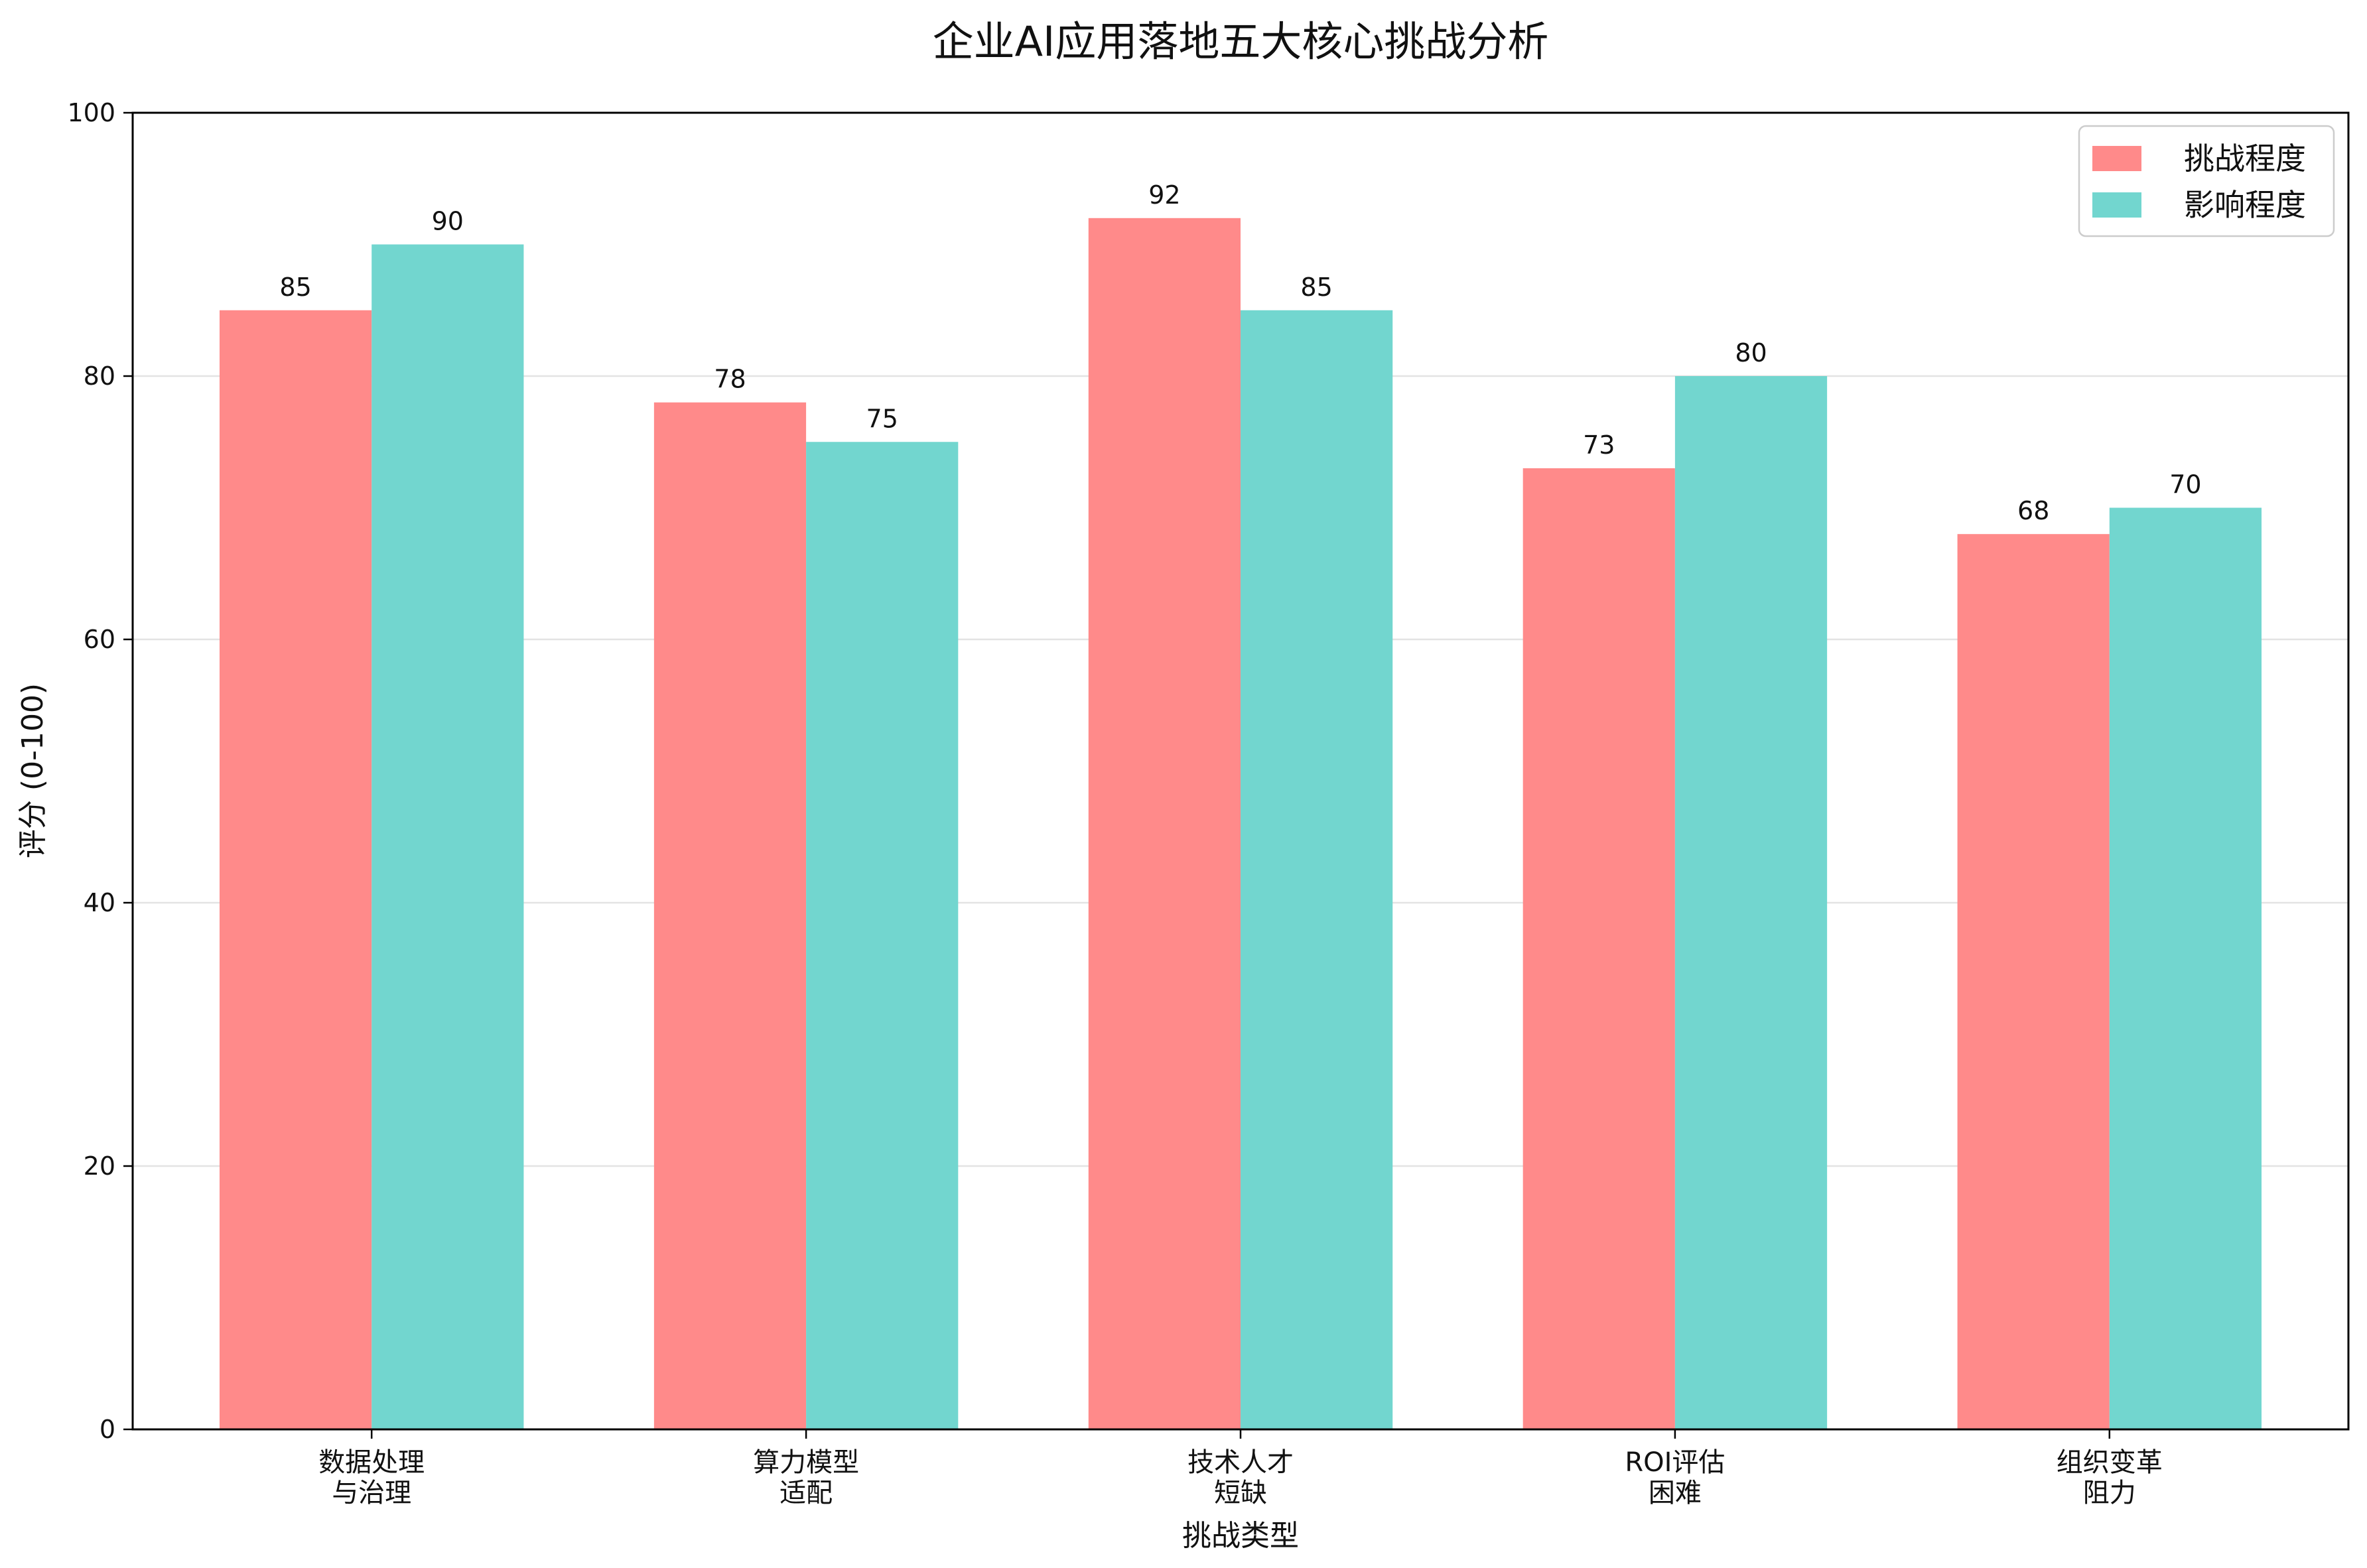  I want to click on x-tick-label: 与治理, so click(371, 1493).